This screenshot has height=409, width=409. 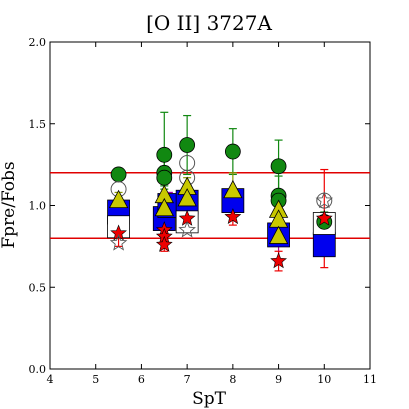 I want to click on chart-title: [O II] 3727A, so click(x=209, y=23).